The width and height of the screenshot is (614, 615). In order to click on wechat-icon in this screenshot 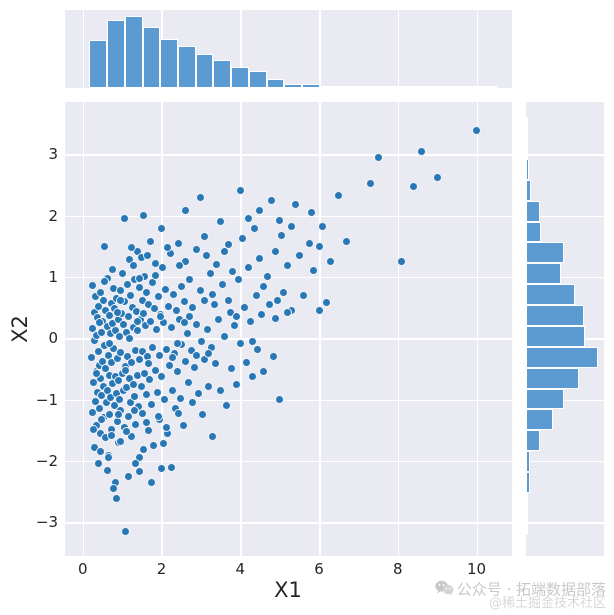, I will do `click(444, 590)`.